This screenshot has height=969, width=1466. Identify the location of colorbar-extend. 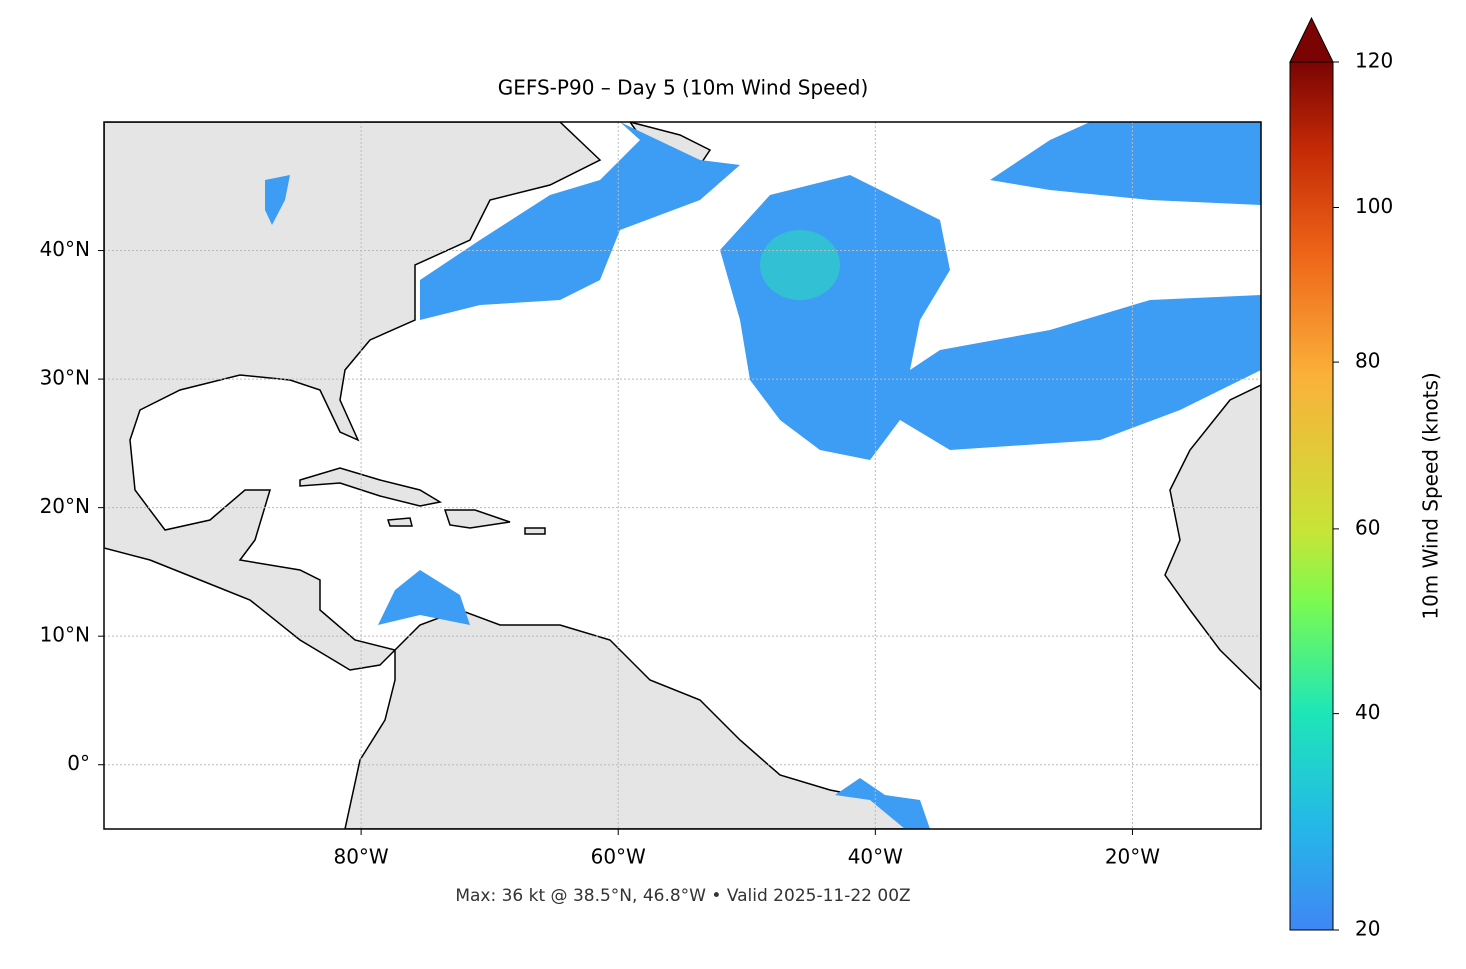
(1311, 39).